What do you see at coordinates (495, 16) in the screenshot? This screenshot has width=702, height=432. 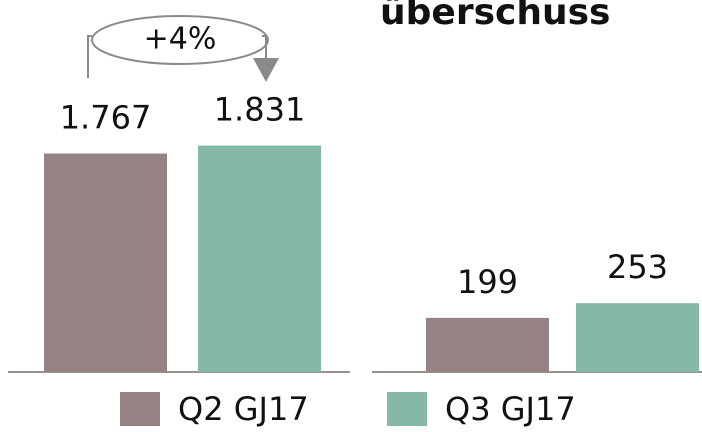 I see `chart-title: überschuss` at bounding box center [495, 16].